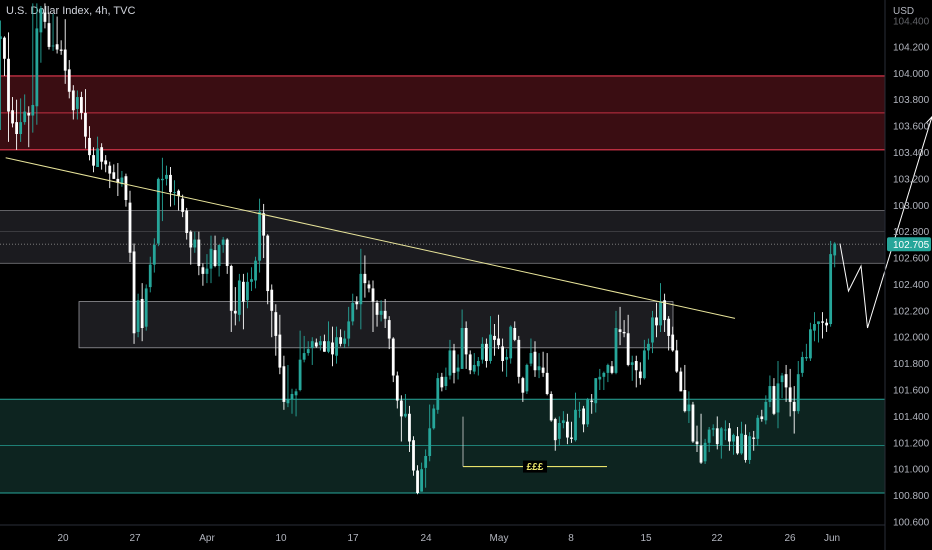  Describe the element at coordinates (911, 232) in the screenshot. I see `price-tick: 102.800` at that location.